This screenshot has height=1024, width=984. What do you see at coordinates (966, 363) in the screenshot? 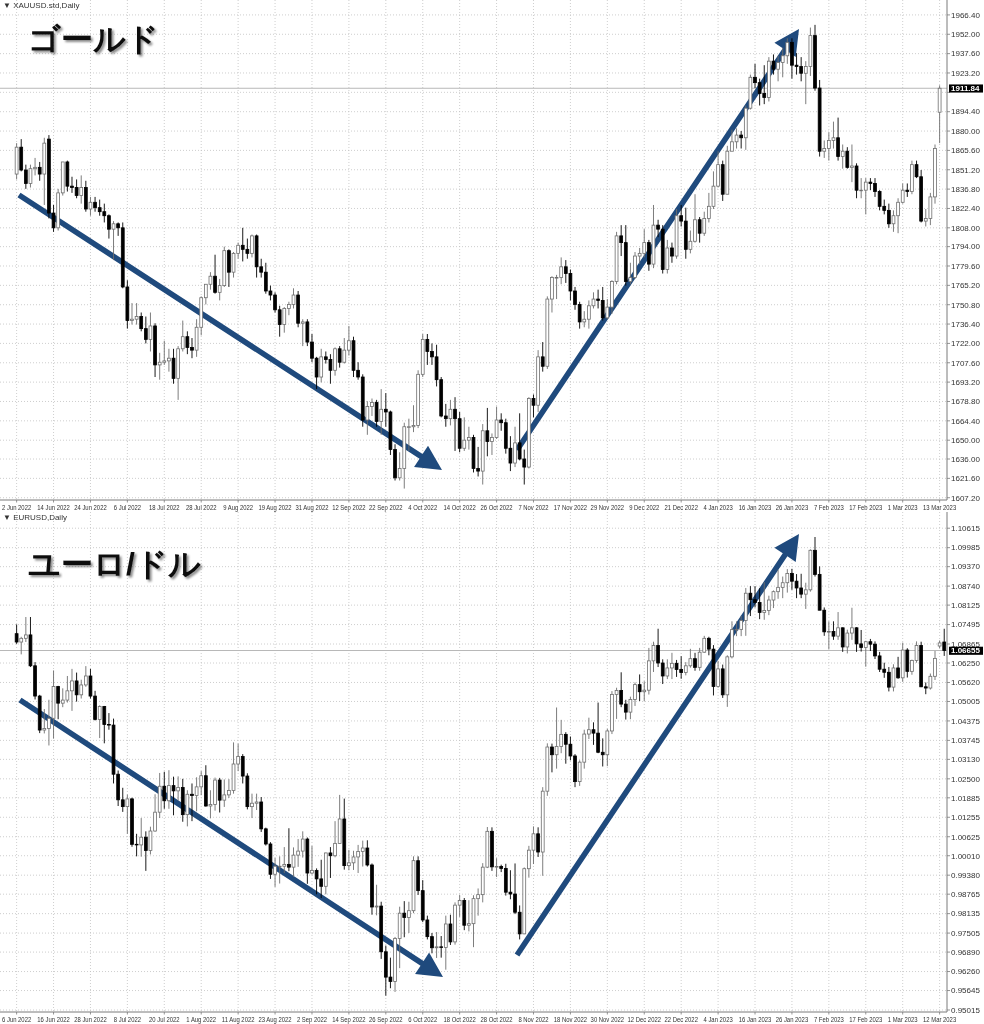
I see `y-tick-label: 1707.60` at bounding box center [966, 363].